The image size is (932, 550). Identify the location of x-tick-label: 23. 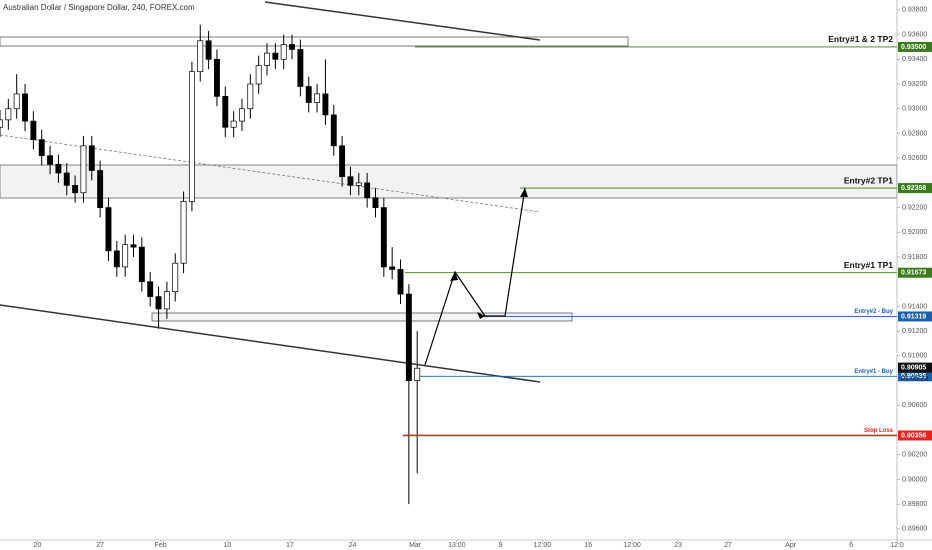
(678, 545).